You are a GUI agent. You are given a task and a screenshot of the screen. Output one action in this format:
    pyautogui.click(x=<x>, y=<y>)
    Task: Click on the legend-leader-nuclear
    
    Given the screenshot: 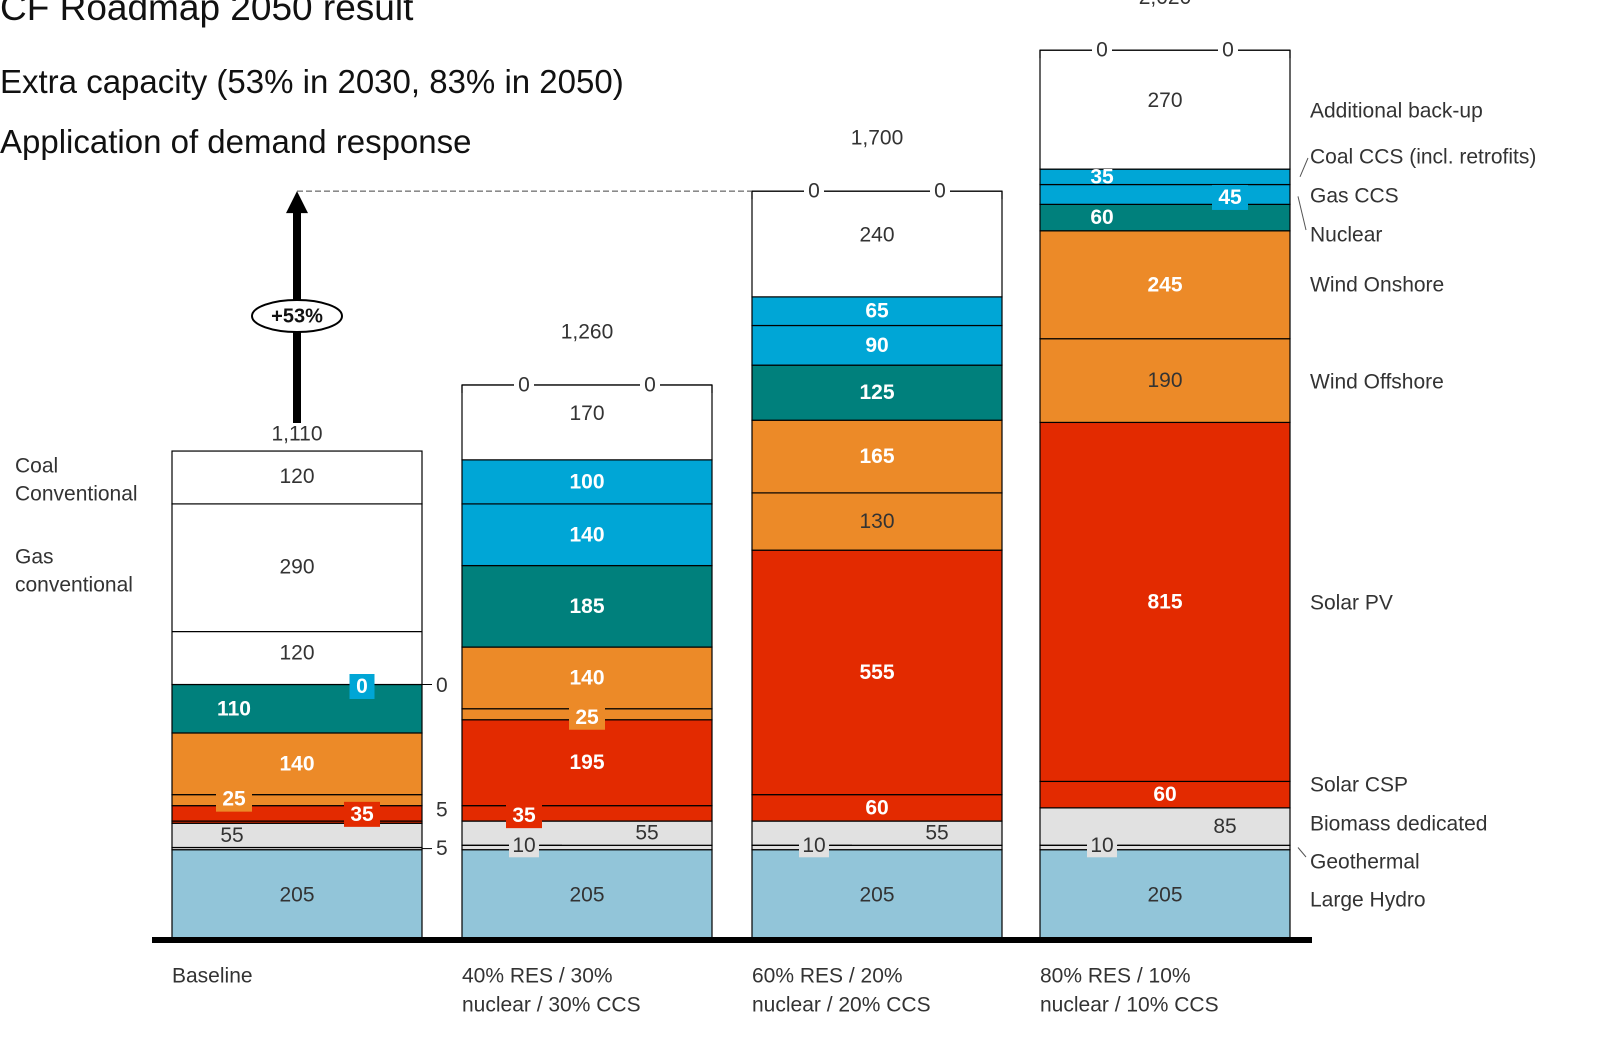 What is the action you would take?
    pyautogui.click(x=1302, y=213)
    